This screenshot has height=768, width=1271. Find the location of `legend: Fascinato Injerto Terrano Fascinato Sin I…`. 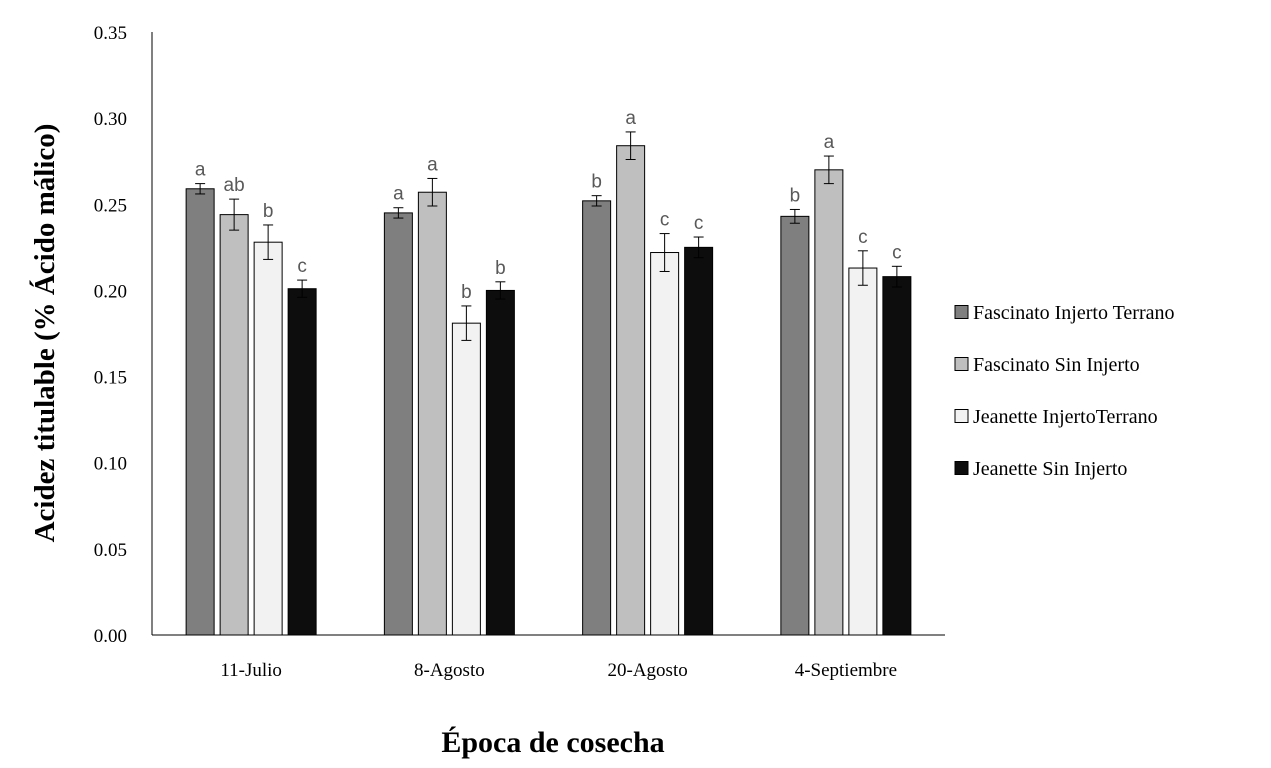

legend: Fascinato Injerto Terrano Fascinato Sin I… is located at coordinates (1064, 391).